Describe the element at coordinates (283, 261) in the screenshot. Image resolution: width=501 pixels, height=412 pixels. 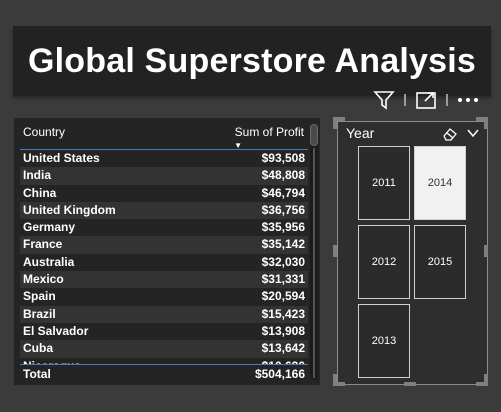
I see `profit-cell: $32,030` at that location.